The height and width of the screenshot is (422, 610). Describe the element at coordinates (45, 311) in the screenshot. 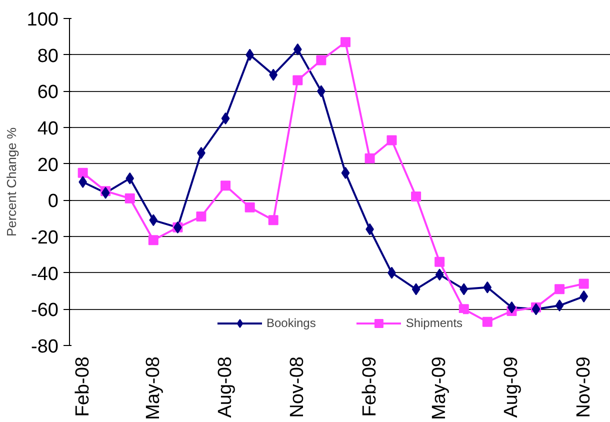

I see `y-tick-label: -60` at that location.